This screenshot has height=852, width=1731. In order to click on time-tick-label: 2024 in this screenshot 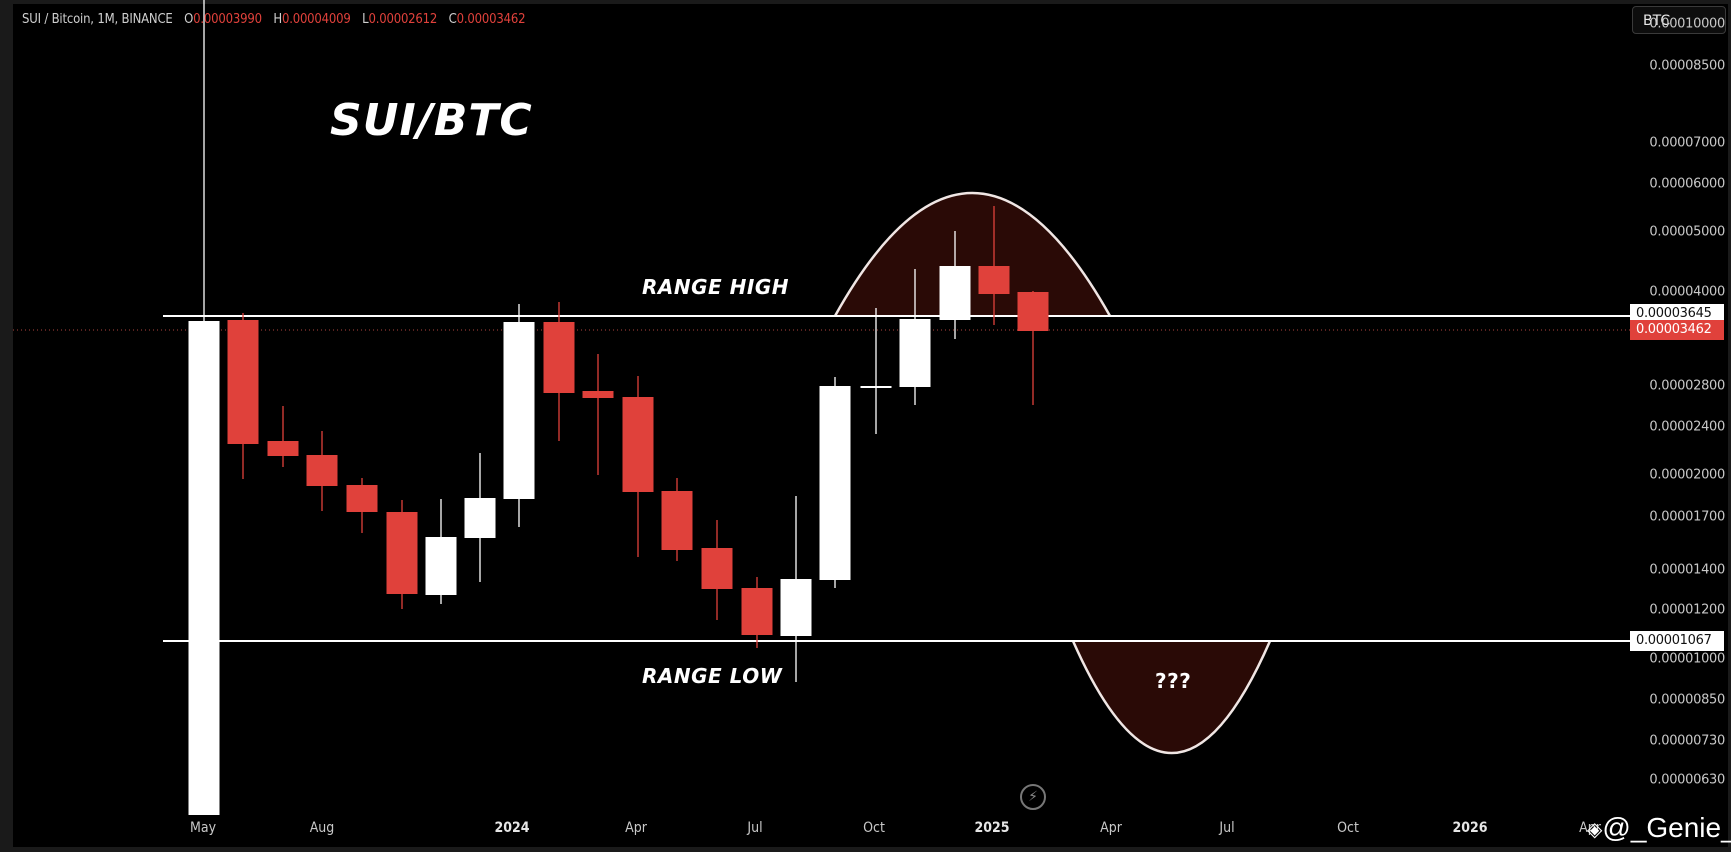, I will do `click(512, 828)`.